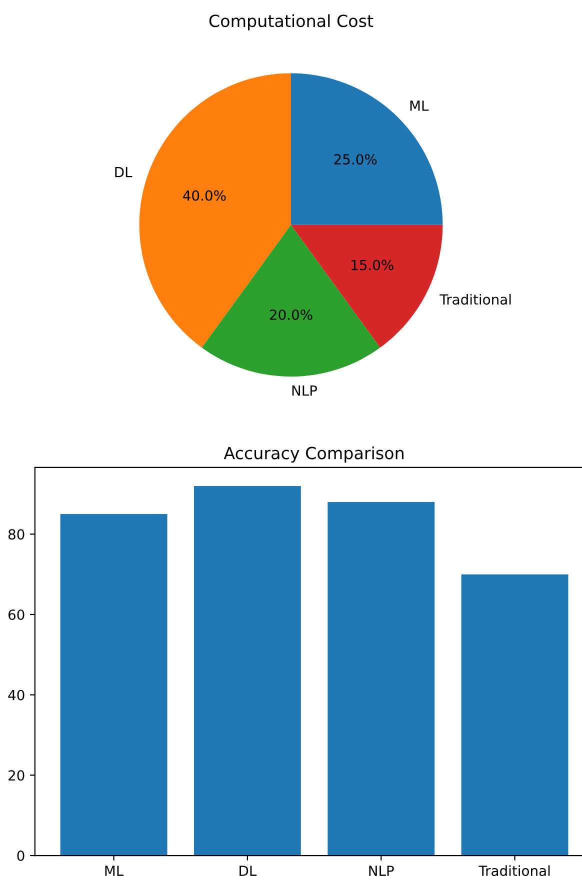 The height and width of the screenshot is (882, 582). What do you see at coordinates (16, 534) in the screenshot?
I see `y-tick-label: 80` at bounding box center [16, 534].